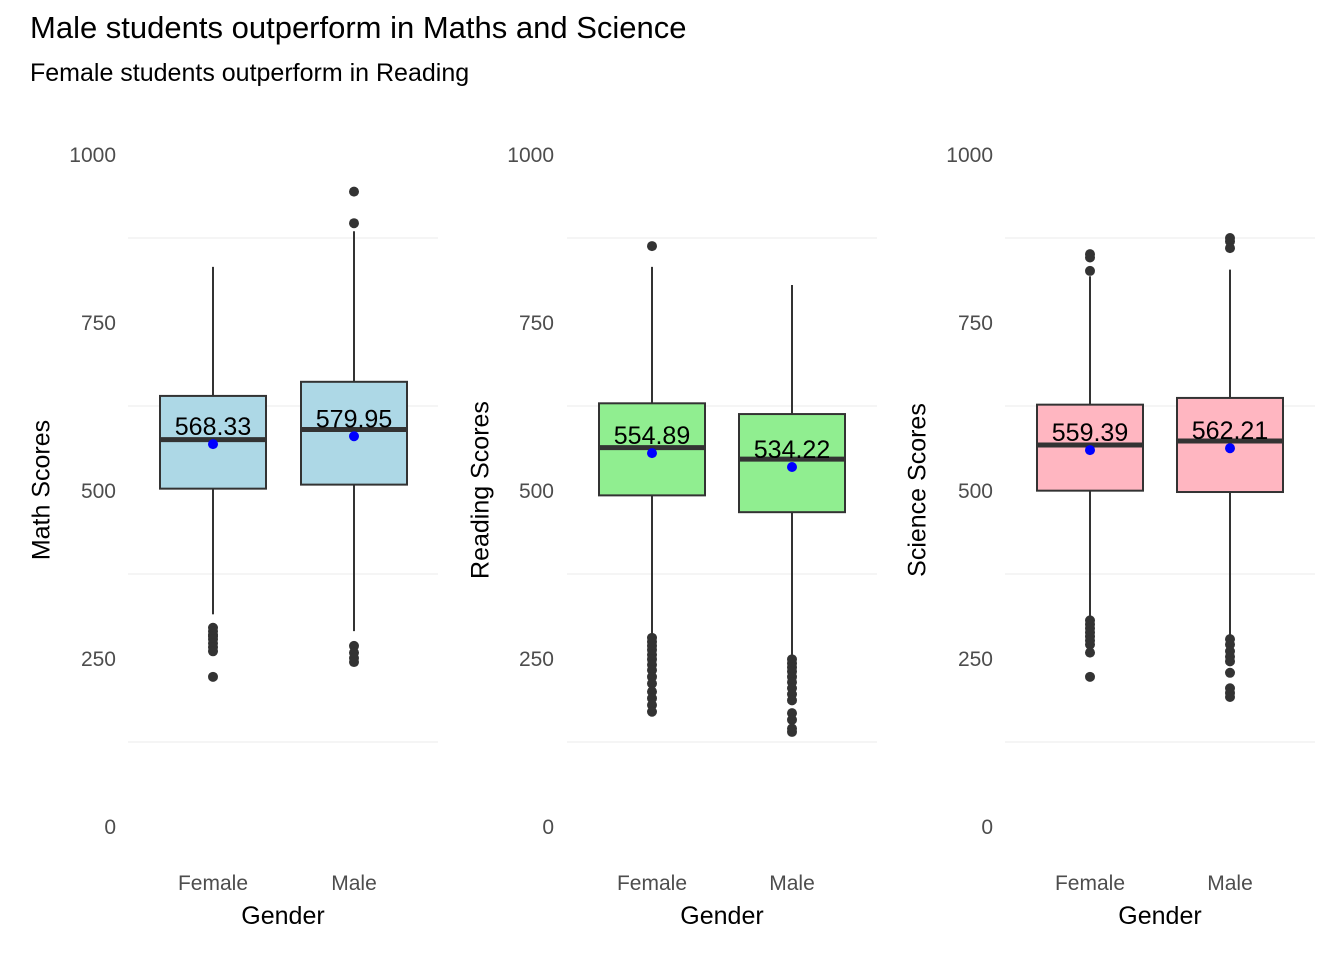 Image resolution: width=1344 pixels, height=960 pixels. What do you see at coordinates (42, 490) in the screenshot?
I see `y-axis-title: Math Scores` at bounding box center [42, 490].